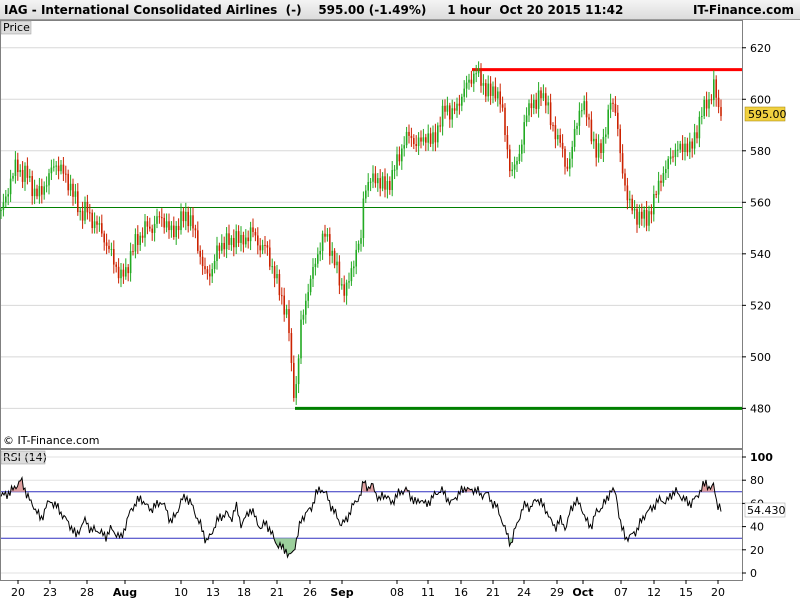 The width and height of the screenshot is (800, 600). What do you see at coordinates (686, 592) in the screenshot?
I see `x-tick-label: 15` at bounding box center [686, 592].